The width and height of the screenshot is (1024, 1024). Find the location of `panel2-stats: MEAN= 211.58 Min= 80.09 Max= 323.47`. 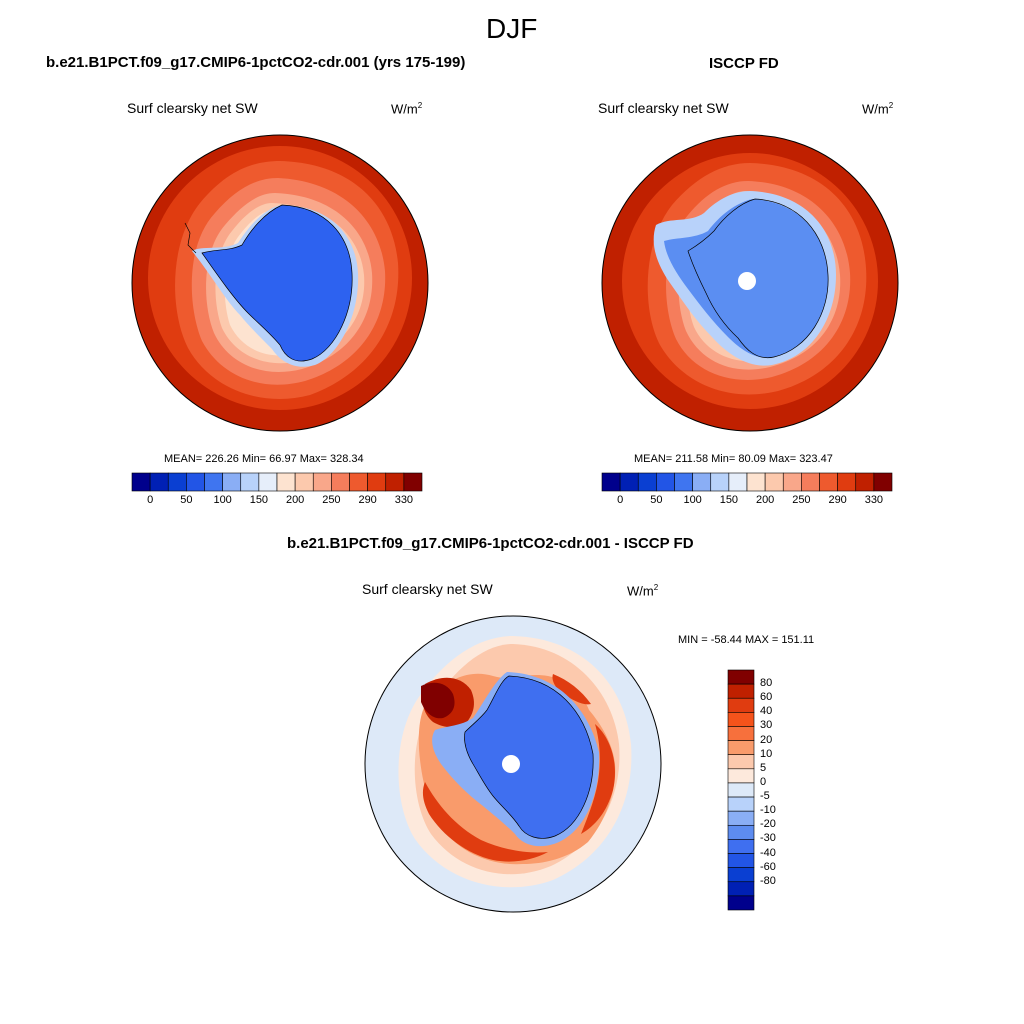

panel2-stats: MEAN= 211.58 Min= 80.09 Max= 323.47 is located at coordinates (733, 459).